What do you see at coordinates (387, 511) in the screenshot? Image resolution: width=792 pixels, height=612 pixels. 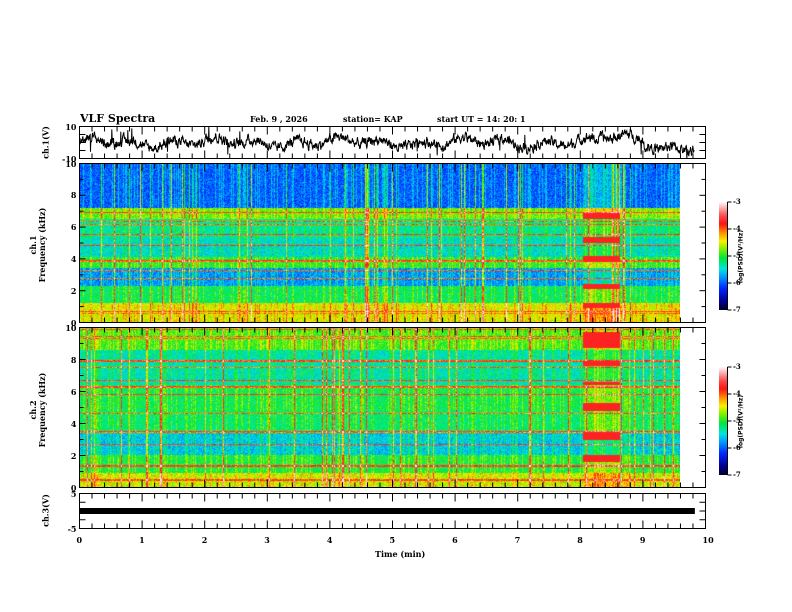 I see `ch3-waveform-trace` at bounding box center [387, 511].